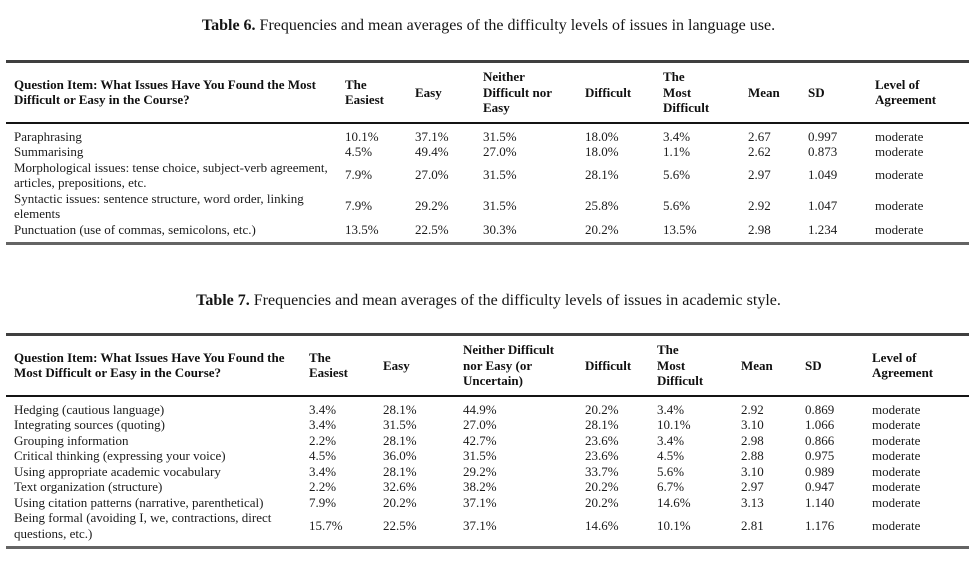  Describe the element at coordinates (88, 486) in the screenshot. I see `question-cell: Text organization (structure)` at that location.